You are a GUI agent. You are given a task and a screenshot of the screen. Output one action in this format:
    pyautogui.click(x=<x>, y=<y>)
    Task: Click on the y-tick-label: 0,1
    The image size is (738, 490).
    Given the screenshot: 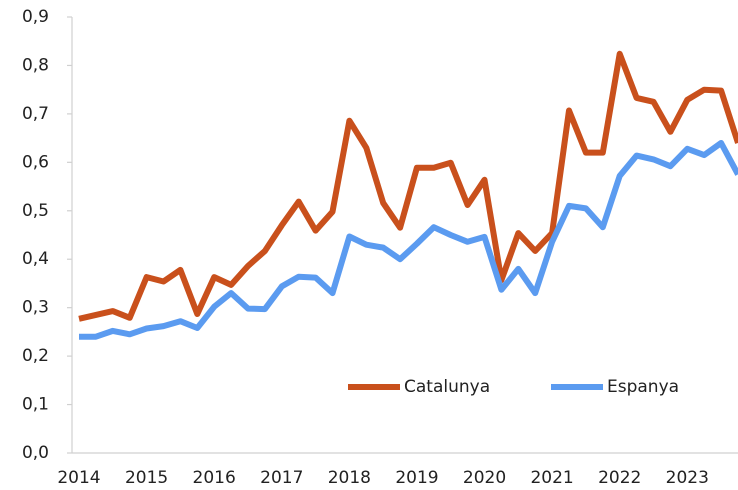 What is the action you would take?
    pyautogui.click(x=35, y=405)
    